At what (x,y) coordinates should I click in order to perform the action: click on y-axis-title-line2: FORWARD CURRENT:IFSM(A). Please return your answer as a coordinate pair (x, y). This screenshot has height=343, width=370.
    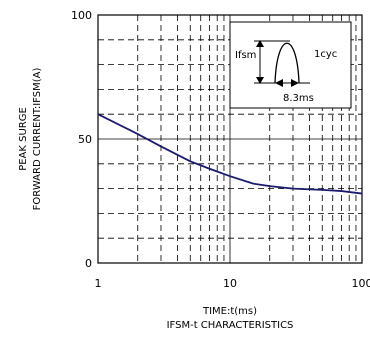
    Looking at the image, I should click on (37, 139).